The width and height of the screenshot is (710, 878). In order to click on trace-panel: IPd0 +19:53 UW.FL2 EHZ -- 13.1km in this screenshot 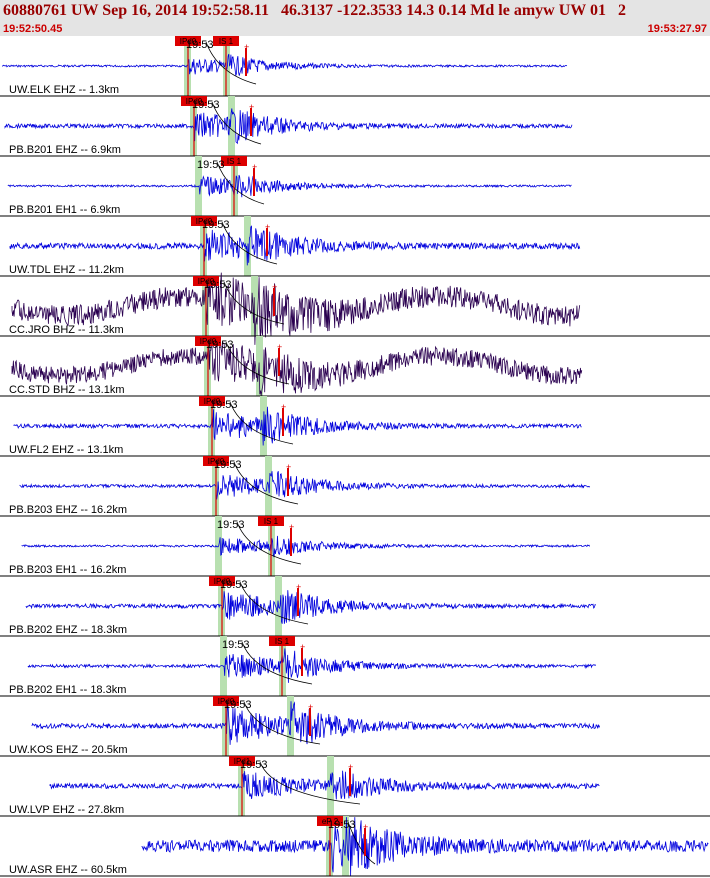, I will do `click(355, 426)`.